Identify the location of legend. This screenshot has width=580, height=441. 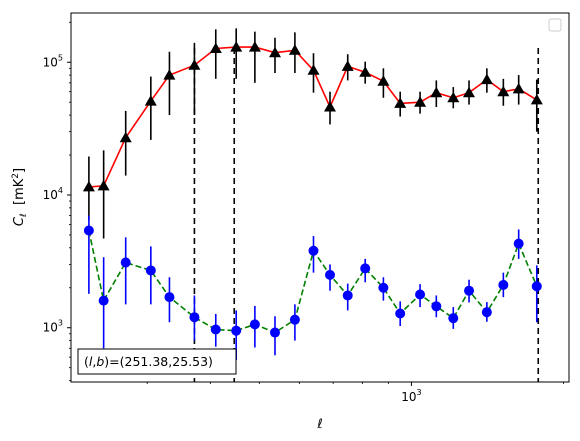
(555, 25).